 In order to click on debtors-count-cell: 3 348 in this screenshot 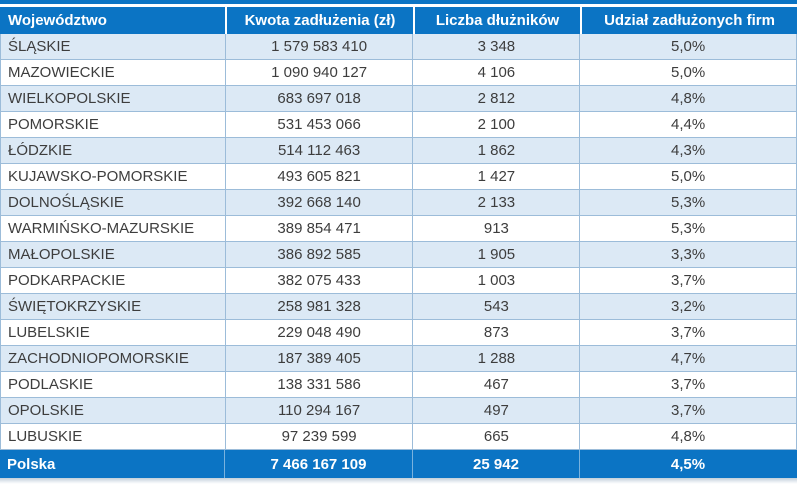, I will do `click(495, 46)`.